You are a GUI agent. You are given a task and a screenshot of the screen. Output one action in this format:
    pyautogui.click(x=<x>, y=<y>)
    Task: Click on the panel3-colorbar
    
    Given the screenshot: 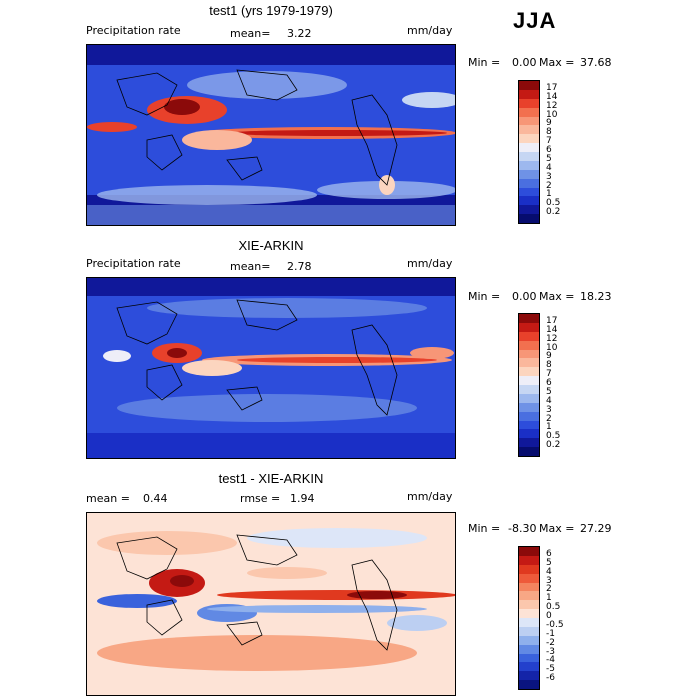 What is the action you would take?
    pyautogui.click(x=529, y=618)
    